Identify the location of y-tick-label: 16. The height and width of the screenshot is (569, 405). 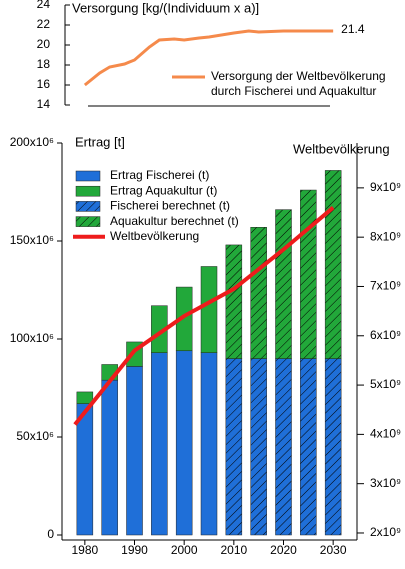
(44, 84).